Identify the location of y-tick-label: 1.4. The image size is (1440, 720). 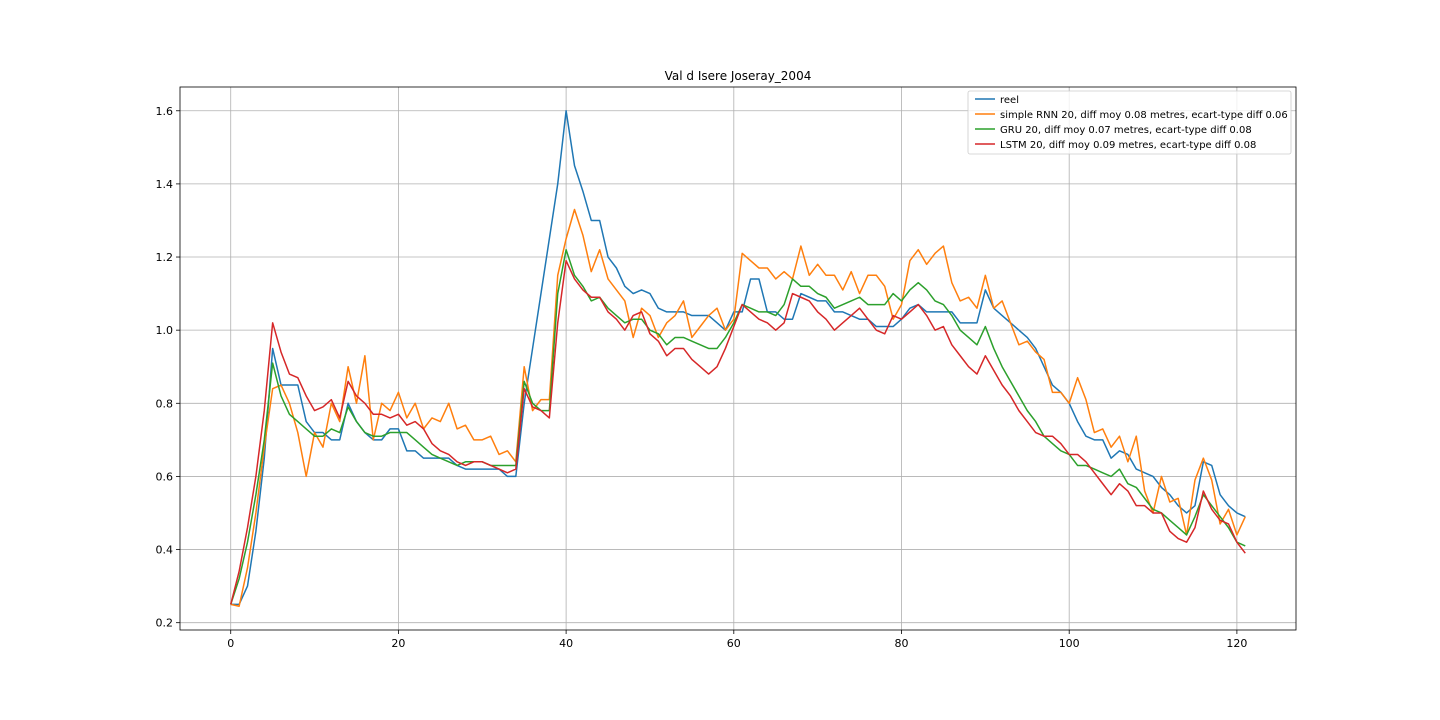
(165, 184).